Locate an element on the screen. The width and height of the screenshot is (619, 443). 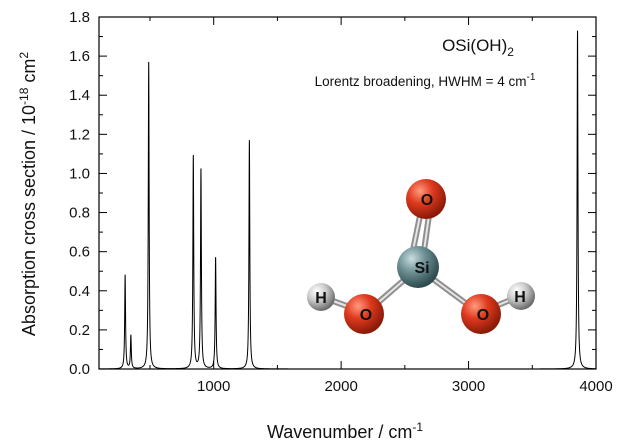
y-tick-label: 0.0 is located at coordinates (79, 369).